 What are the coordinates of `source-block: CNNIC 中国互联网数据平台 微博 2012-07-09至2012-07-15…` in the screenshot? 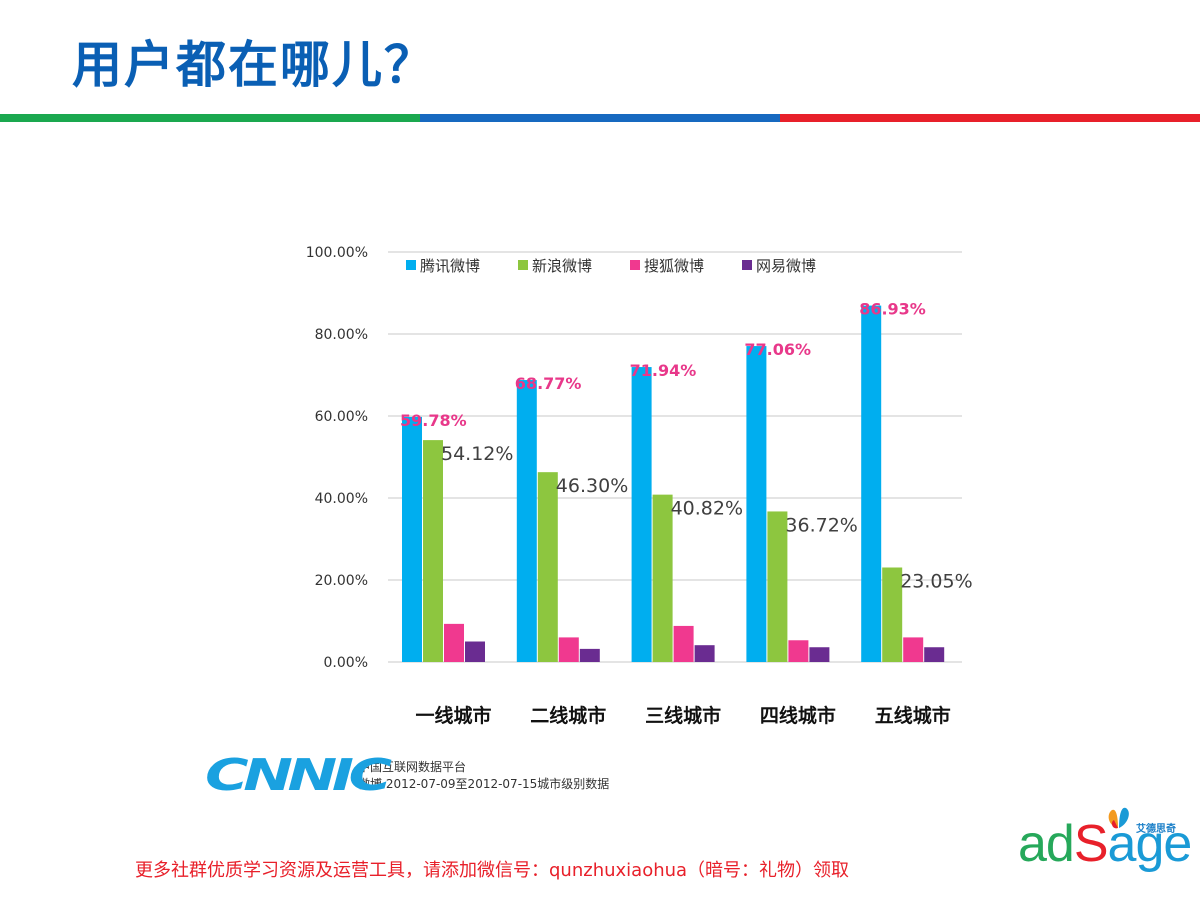 It's located at (407, 775).